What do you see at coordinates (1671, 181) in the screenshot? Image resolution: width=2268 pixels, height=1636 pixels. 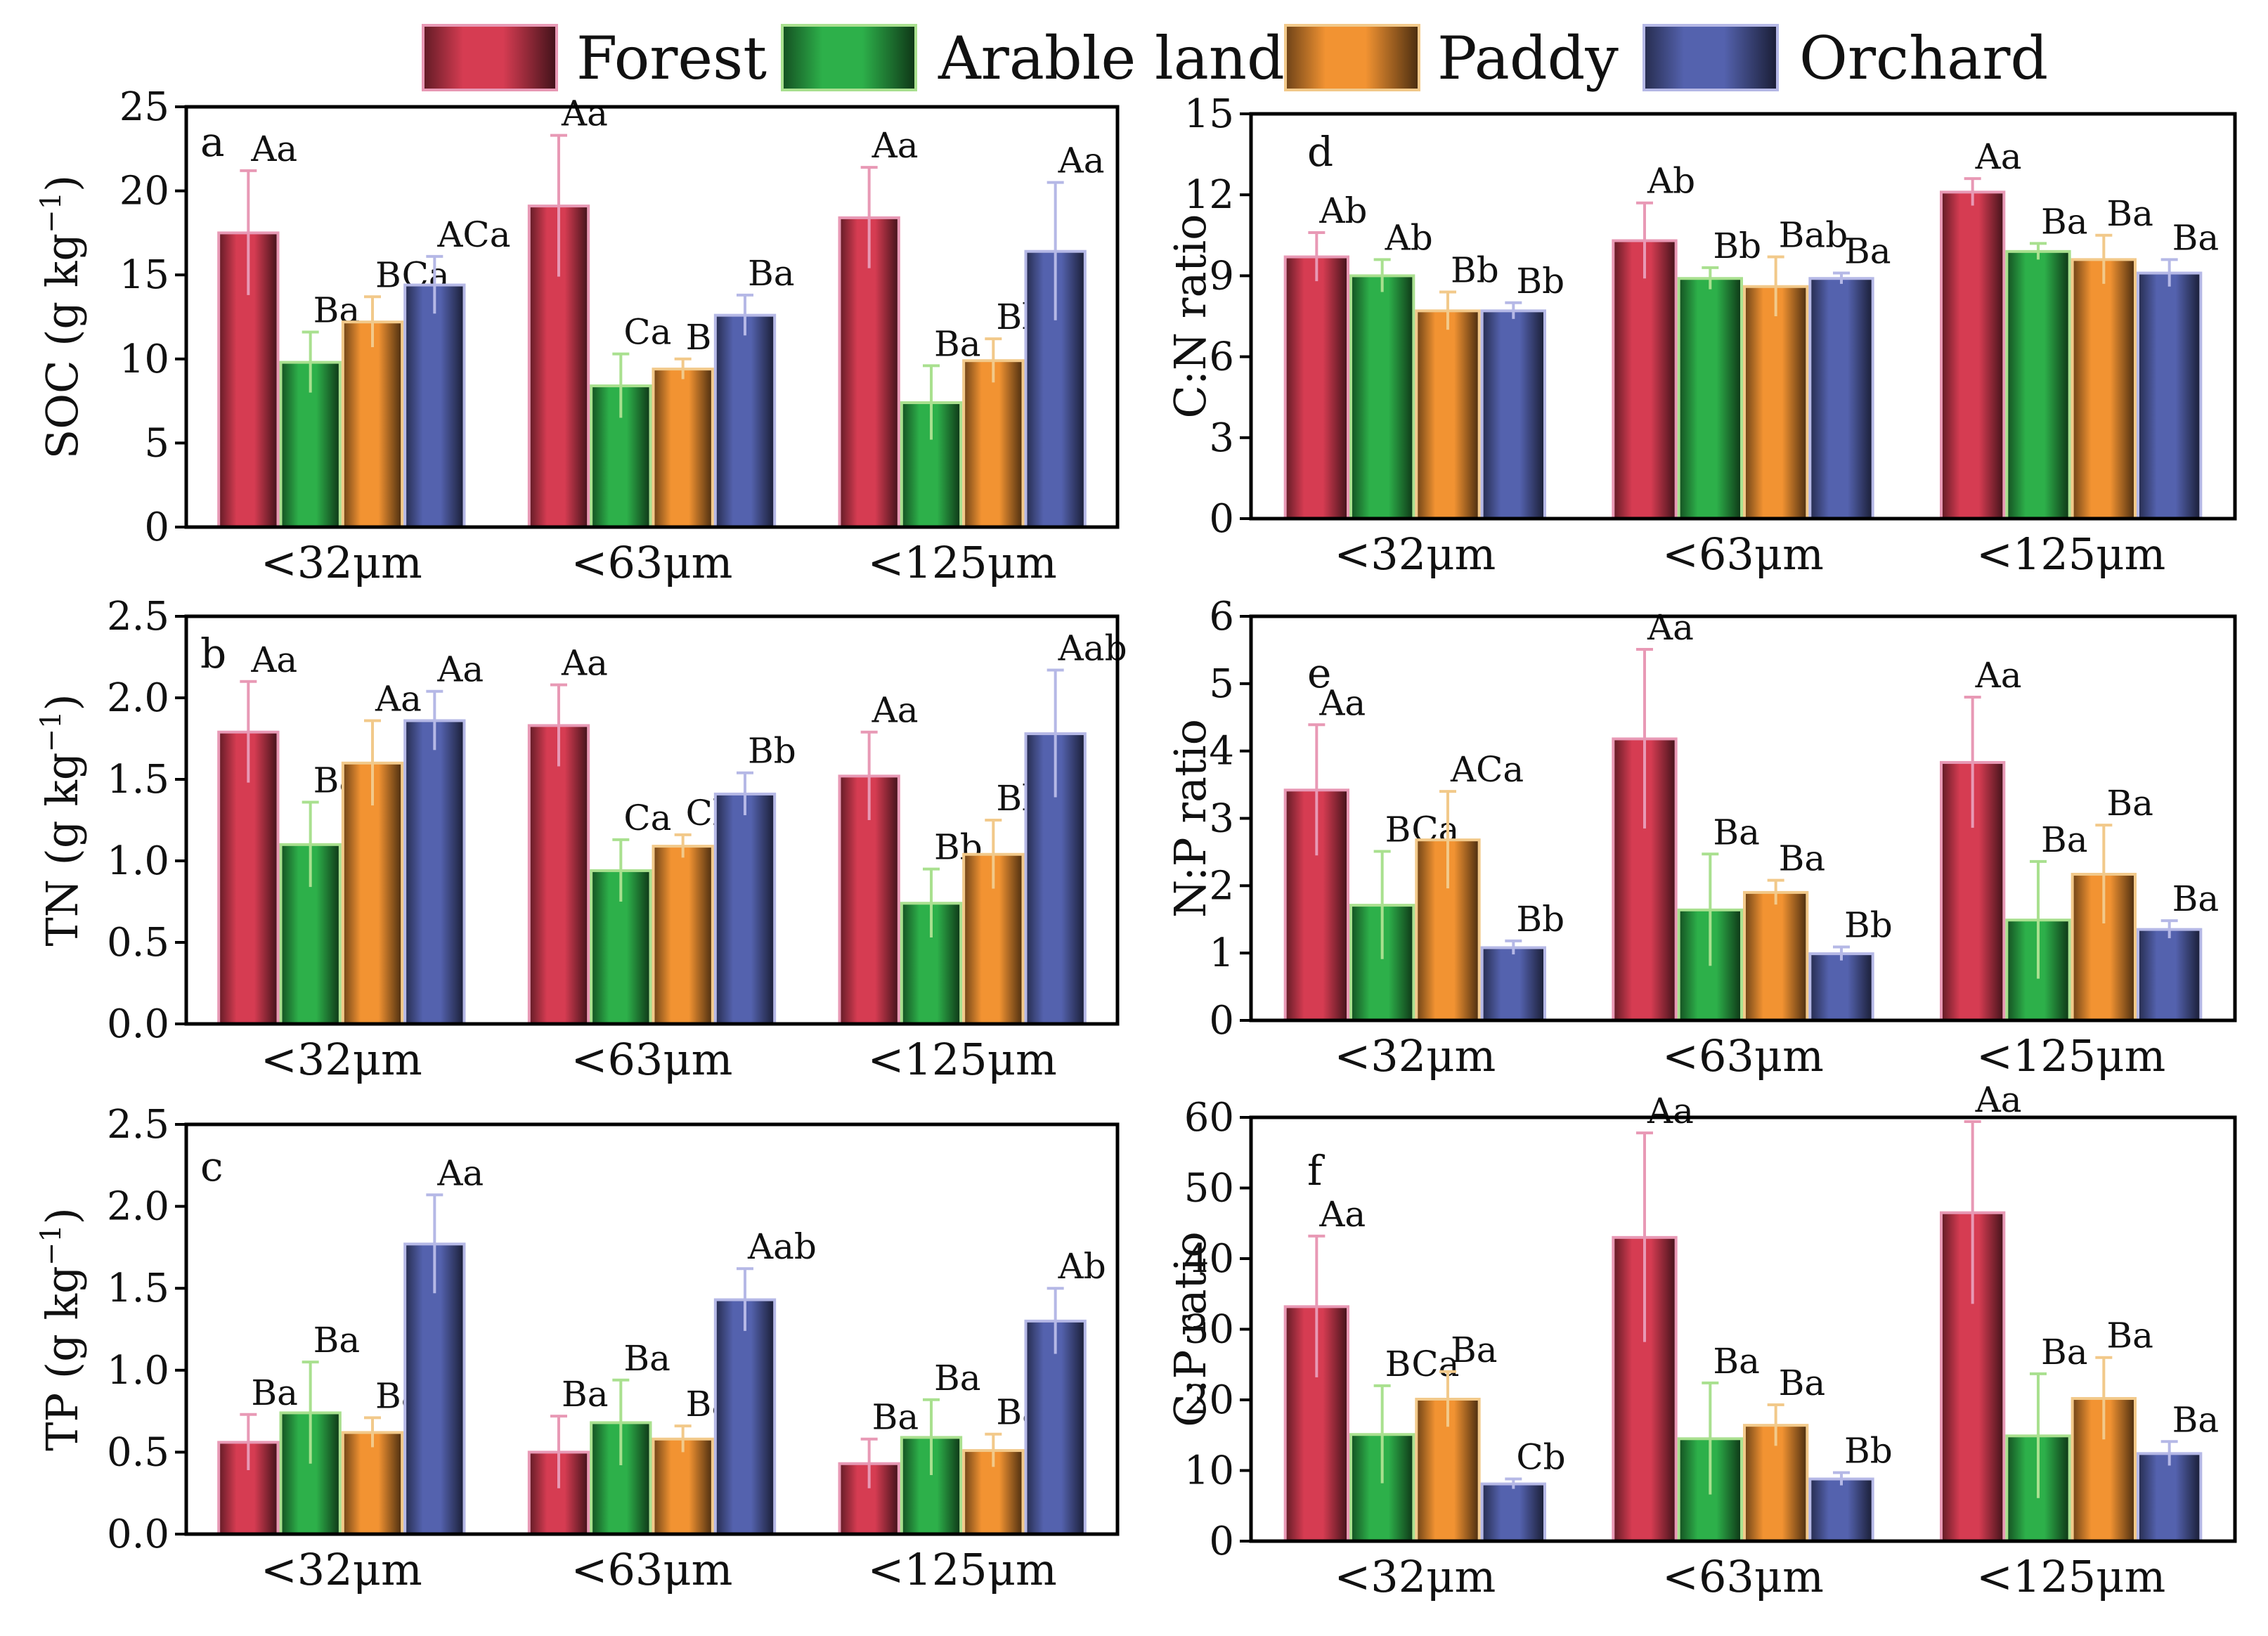 I see `significance-label-forest: Ab` at bounding box center [1671, 181].